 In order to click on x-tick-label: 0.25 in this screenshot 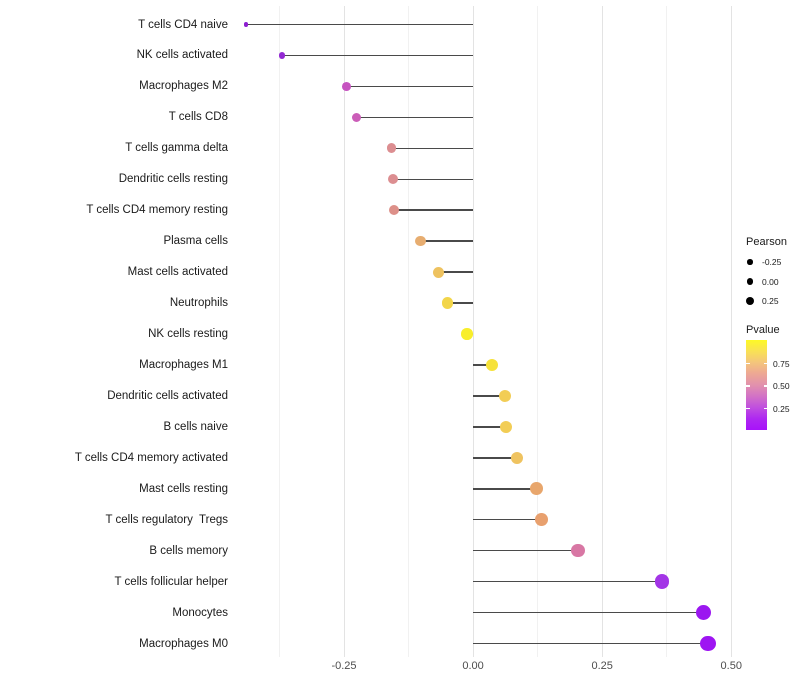, I will do `click(602, 666)`.